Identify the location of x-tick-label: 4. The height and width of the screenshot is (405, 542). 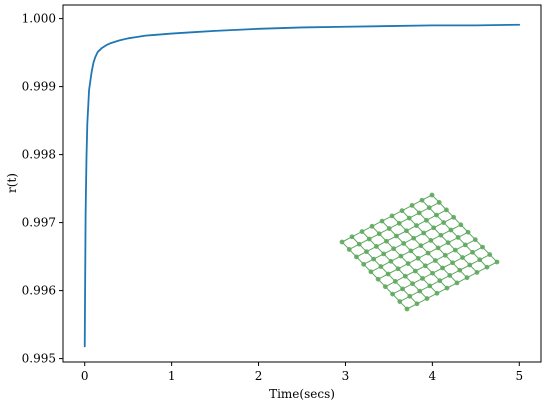
(433, 376).